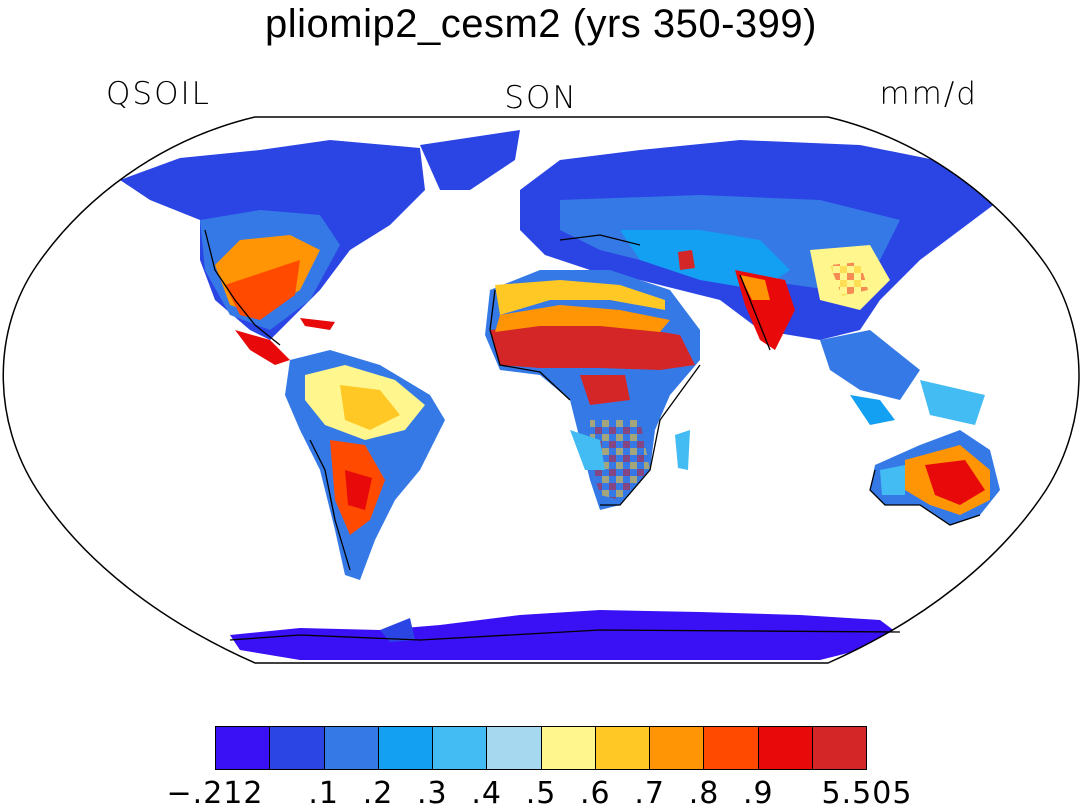  What do you see at coordinates (215, 793) in the screenshot?
I see `colorbar-tick-label: −.212` at bounding box center [215, 793].